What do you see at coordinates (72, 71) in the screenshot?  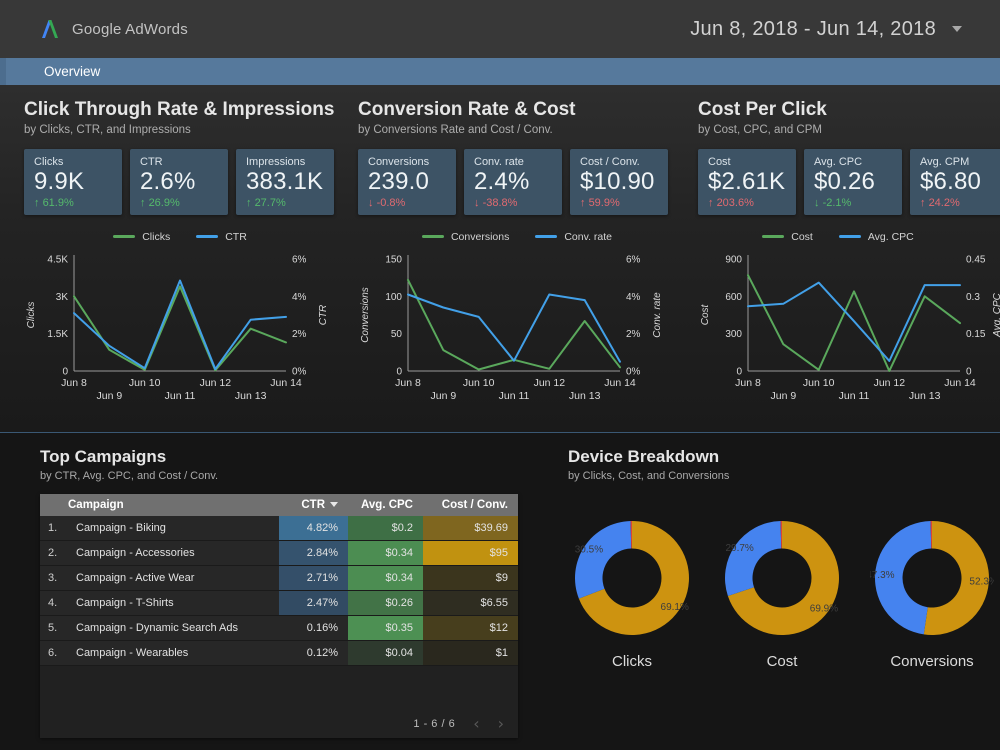 I see `tab-overview: Overview` at bounding box center [72, 71].